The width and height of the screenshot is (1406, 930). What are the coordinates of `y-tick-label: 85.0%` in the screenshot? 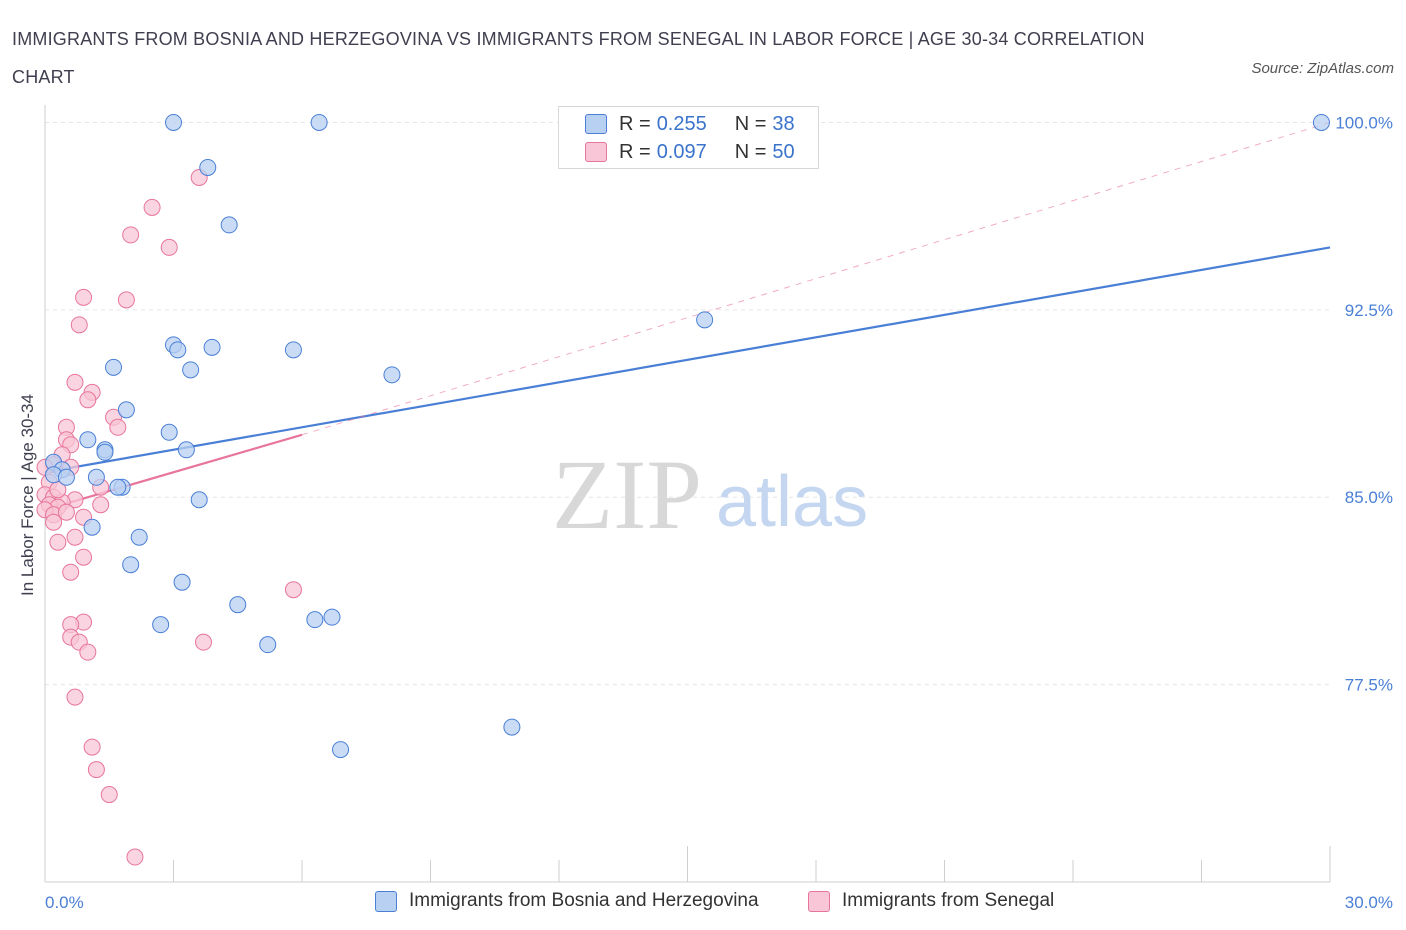 It's located at (1369, 497).